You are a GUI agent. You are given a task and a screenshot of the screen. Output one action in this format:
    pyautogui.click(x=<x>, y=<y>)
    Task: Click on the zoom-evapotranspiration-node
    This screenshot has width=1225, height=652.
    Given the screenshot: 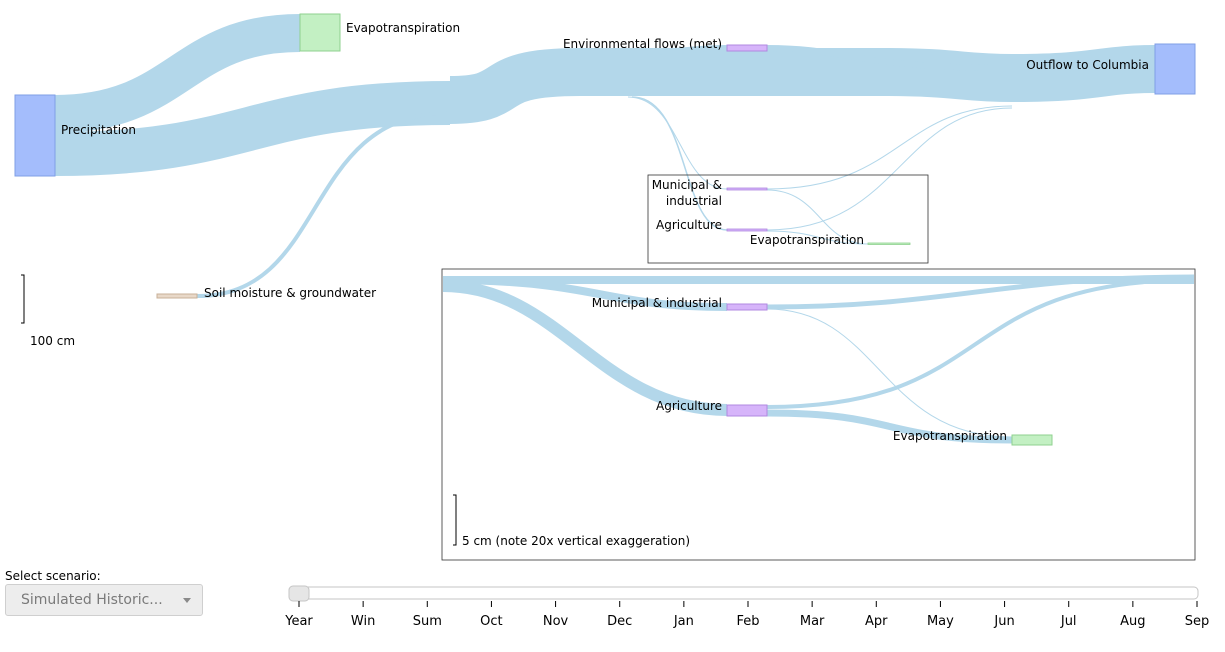 What is the action you would take?
    pyautogui.click(x=1032, y=440)
    